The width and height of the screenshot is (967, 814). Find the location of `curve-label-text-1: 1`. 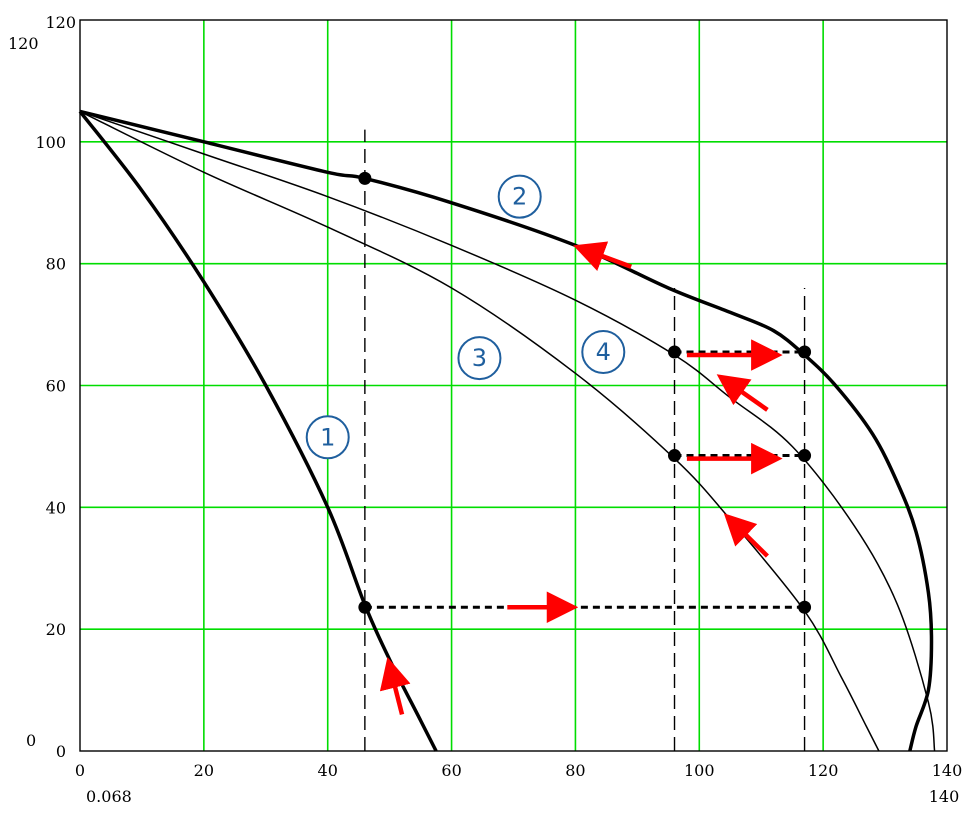

curve-label-text-1: 1 is located at coordinates (327, 437).